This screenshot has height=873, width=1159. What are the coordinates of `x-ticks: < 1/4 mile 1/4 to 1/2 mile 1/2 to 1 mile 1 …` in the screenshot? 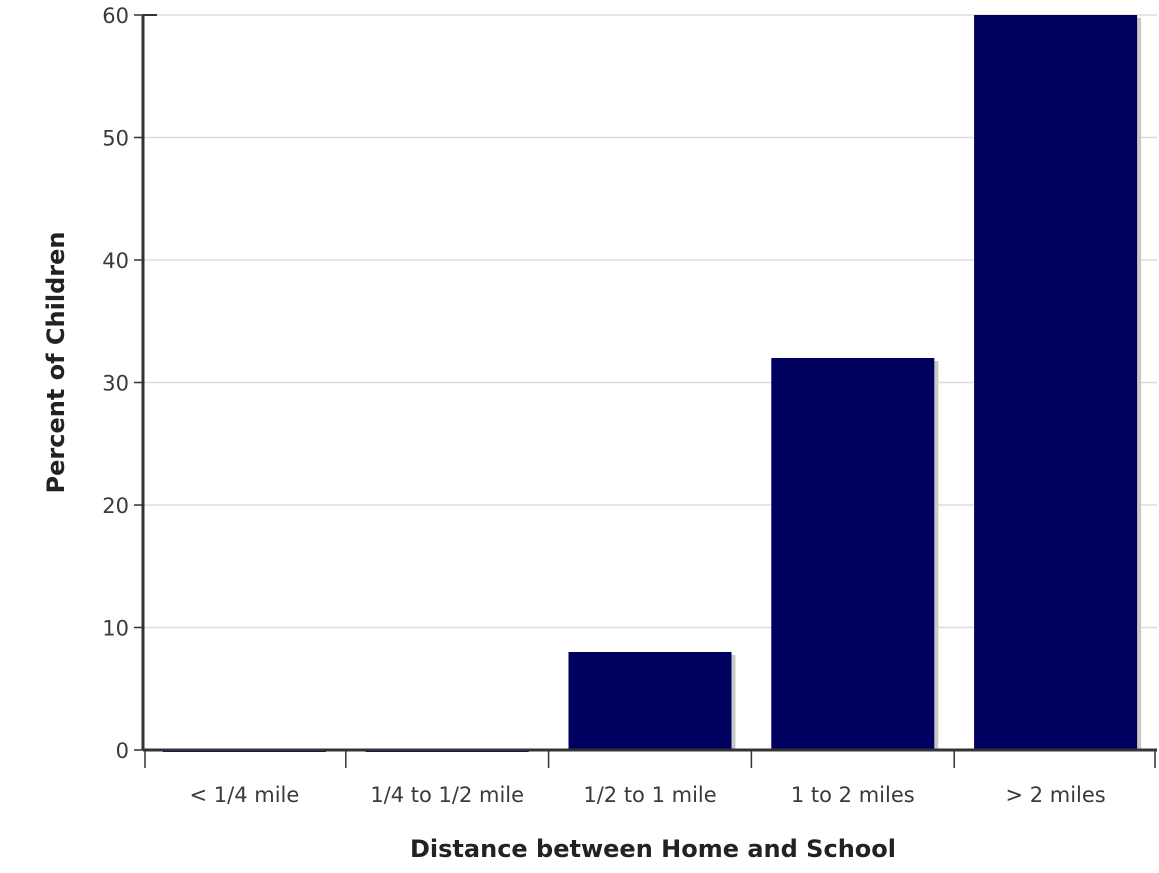 It's located at (650, 778).